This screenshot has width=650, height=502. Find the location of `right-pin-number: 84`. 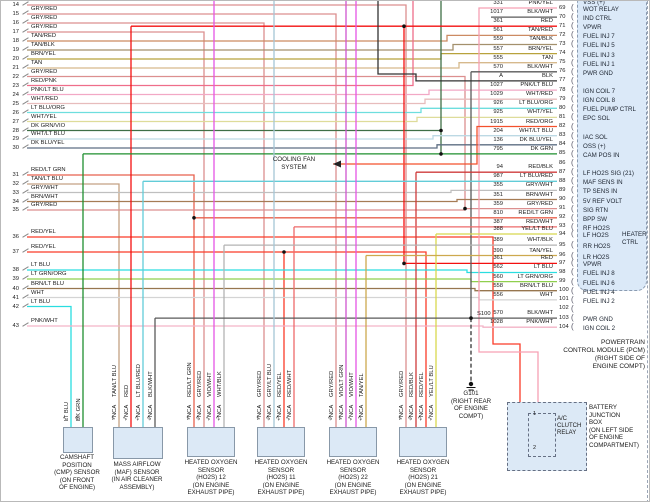

right-pin-number: 84 is located at coordinates (562, 144).